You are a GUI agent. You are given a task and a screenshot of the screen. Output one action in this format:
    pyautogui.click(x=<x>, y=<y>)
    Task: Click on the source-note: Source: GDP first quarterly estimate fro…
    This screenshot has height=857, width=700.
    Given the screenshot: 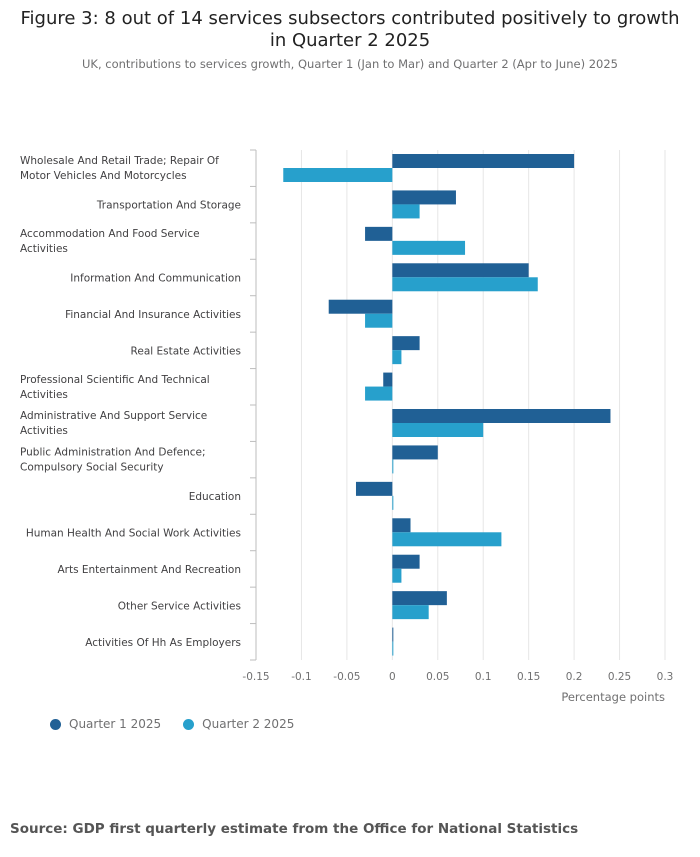 What is the action you would take?
    pyautogui.click(x=294, y=829)
    